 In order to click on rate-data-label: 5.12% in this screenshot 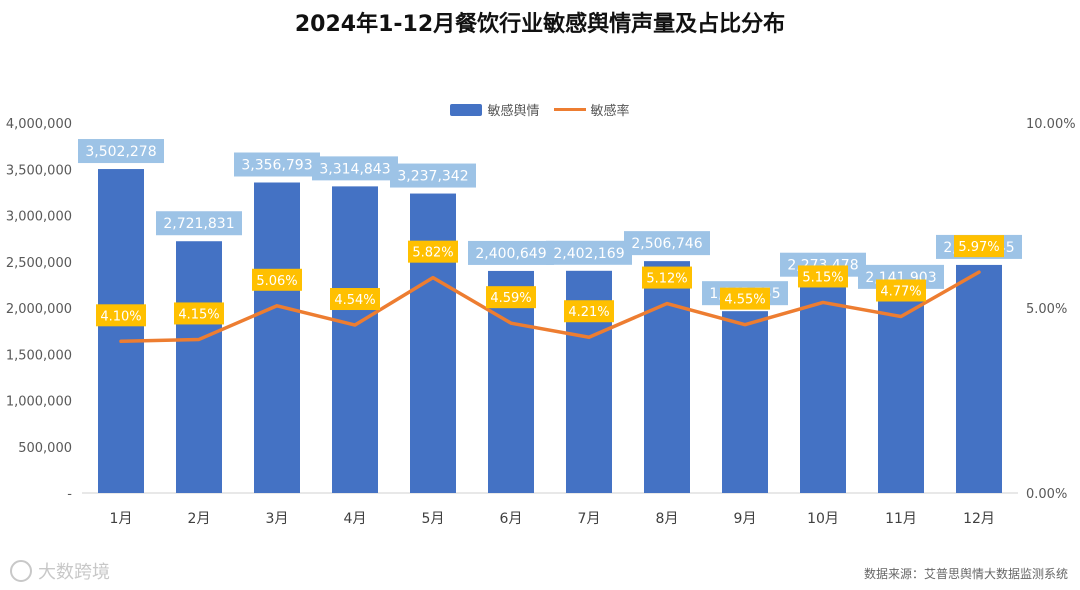, I will do `click(666, 279)`.